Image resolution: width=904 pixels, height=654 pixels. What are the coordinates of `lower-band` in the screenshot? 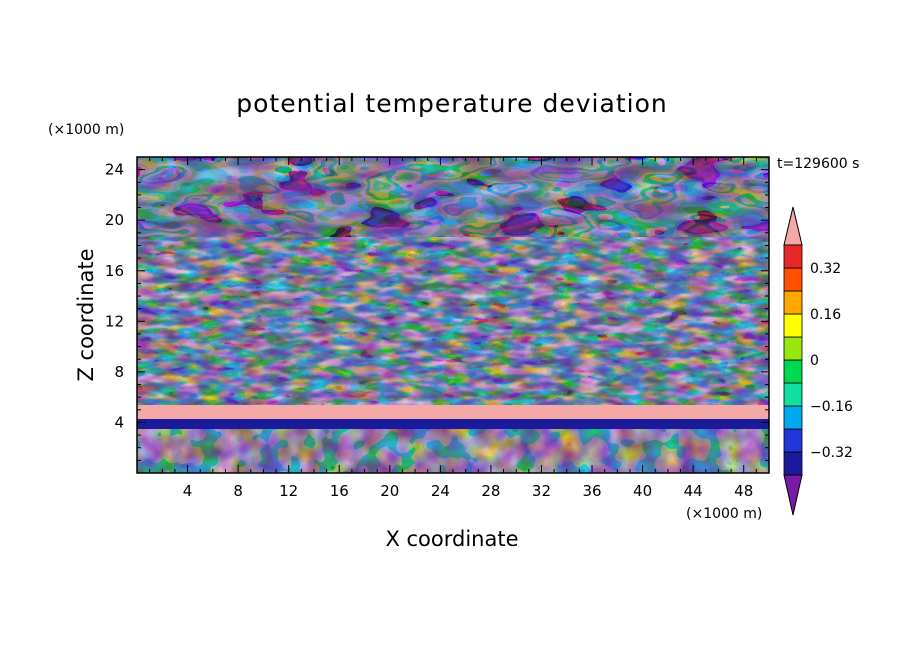 It's located at (453, 451).